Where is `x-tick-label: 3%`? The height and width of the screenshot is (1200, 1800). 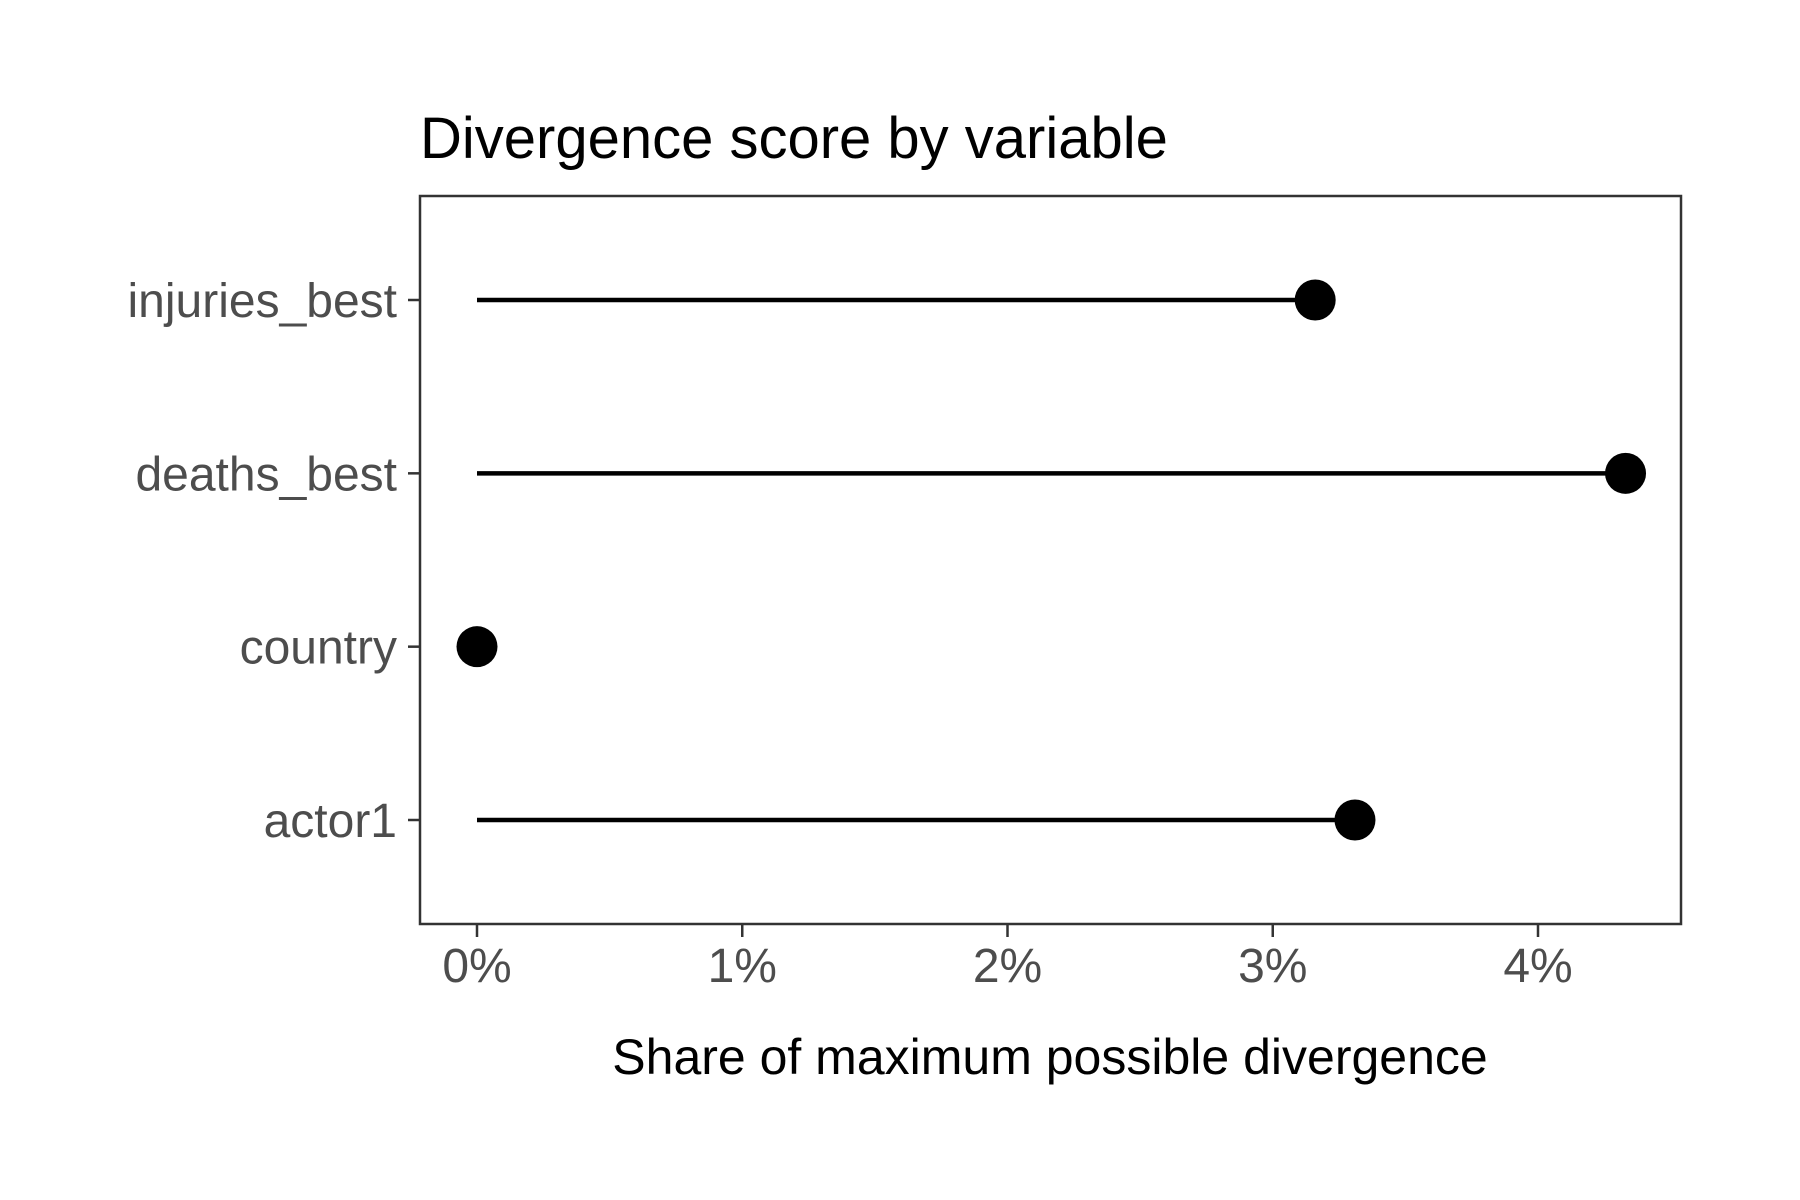 x-tick-label: 3% is located at coordinates (1272, 966).